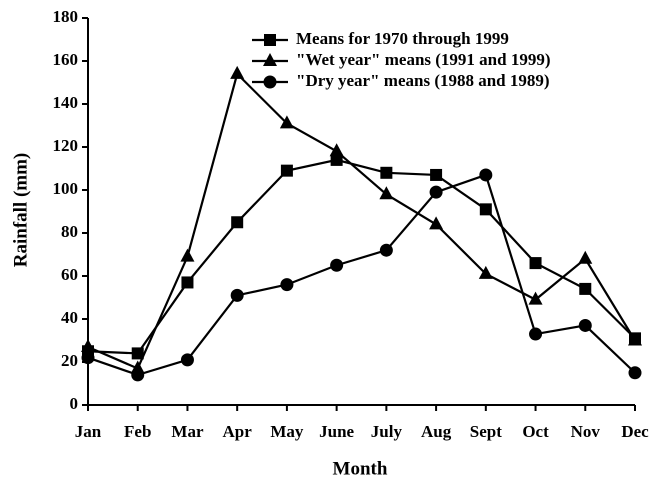 The height and width of the screenshot is (480, 652). Describe the element at coordinates (535, 431) in the screenshot. I see `x-tick-label: Oct` at that location.